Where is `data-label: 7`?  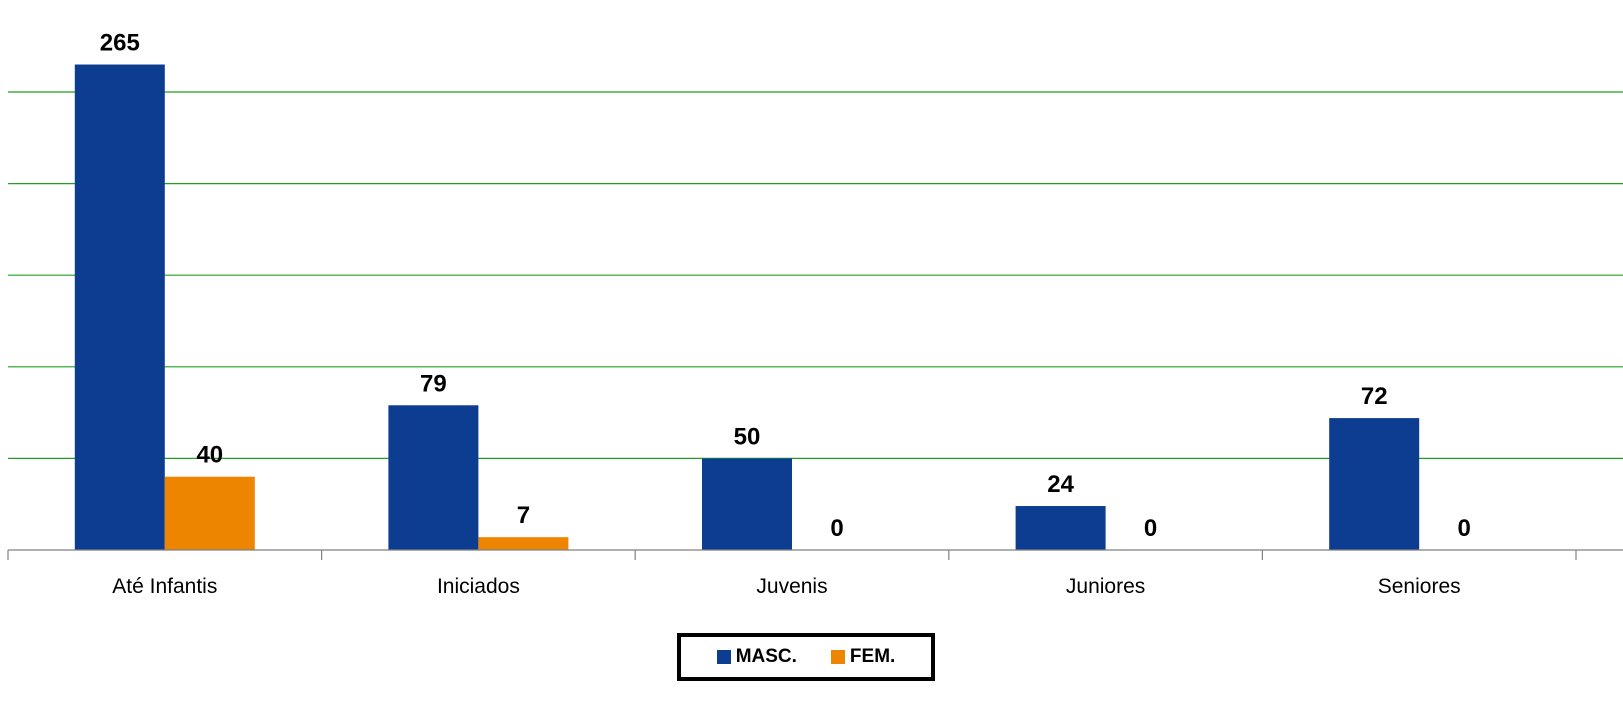 data-label: 7 is located at coordinates (523, 515).